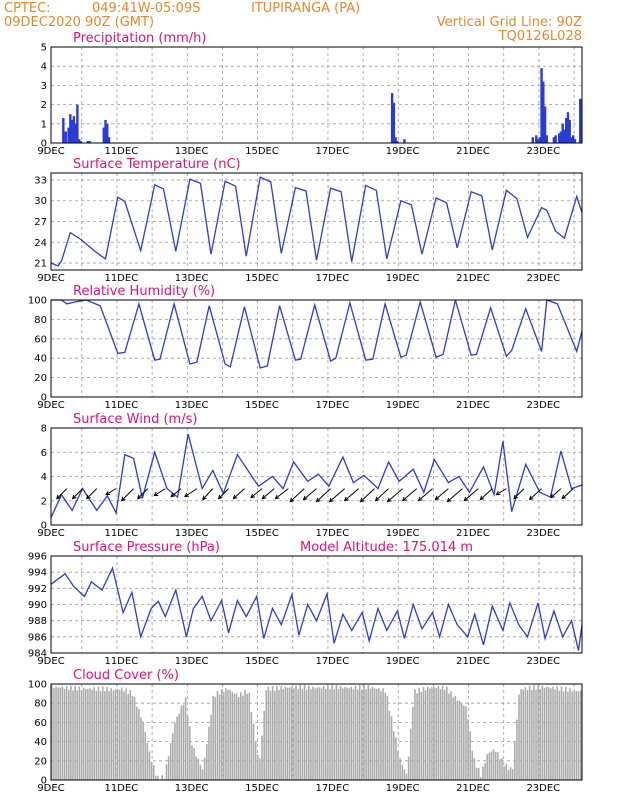  What do you see at coordinates (543, 661) in the screenshot?
I see `x-tick-label: 23DEC` at bounding box center [543, 661].